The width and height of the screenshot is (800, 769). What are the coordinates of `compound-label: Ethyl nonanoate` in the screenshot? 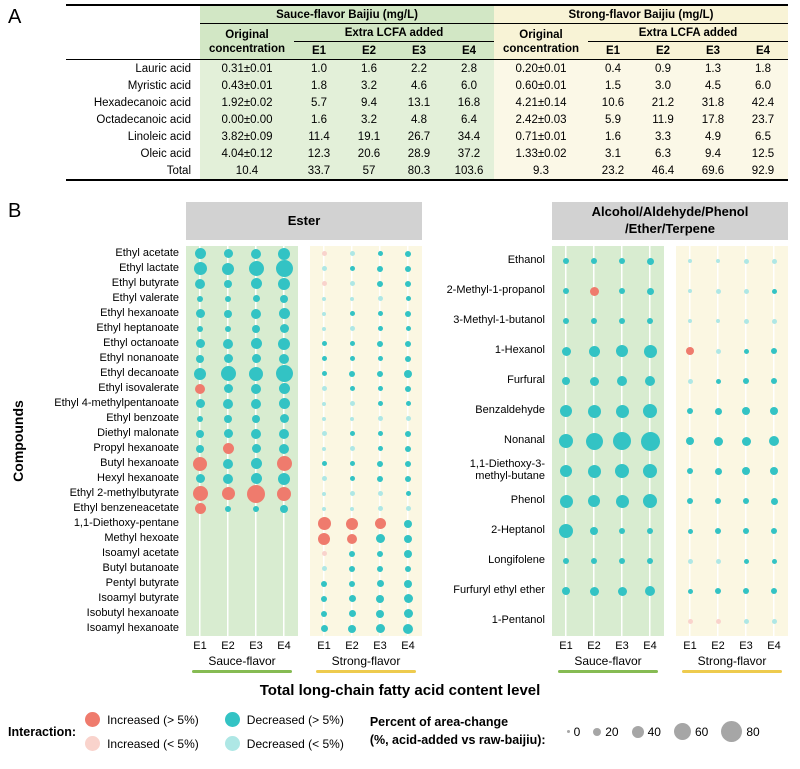 It's located at (139, 357).